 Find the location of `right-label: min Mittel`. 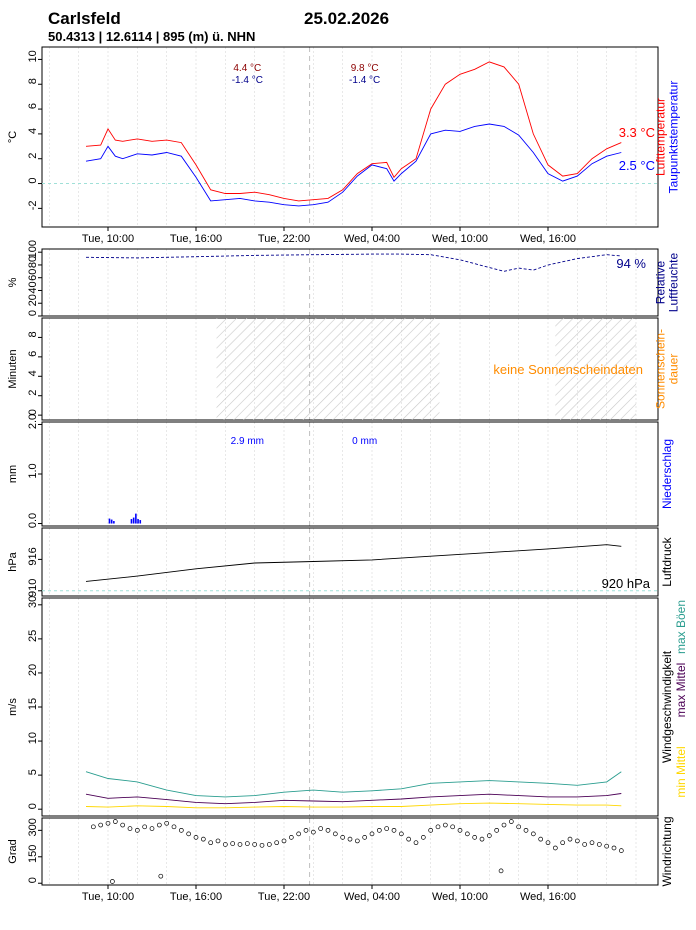

right-label: min Mittel is located at coordinates (681, 771).